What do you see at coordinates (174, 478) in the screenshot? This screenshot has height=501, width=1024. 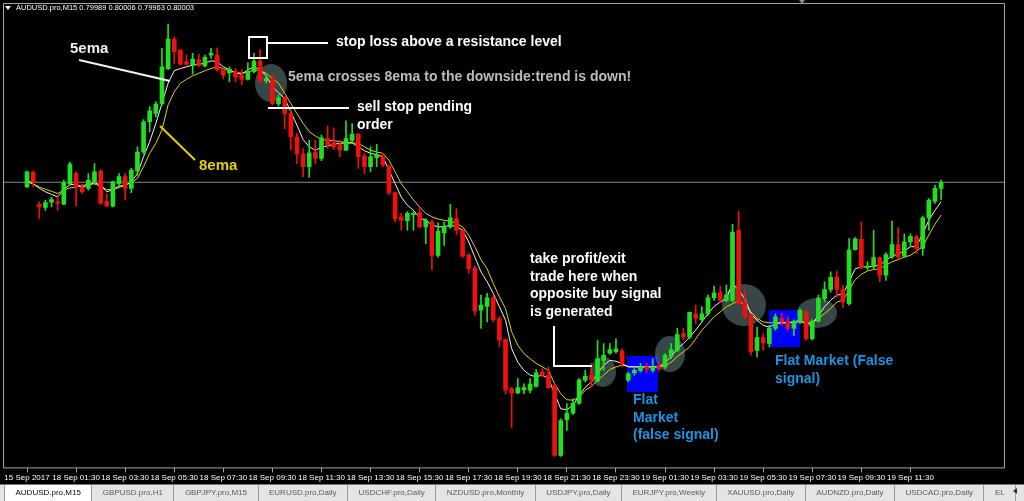 I see `x-tick-label: 18 Sep 05:30` at bounding box center [174, 478].